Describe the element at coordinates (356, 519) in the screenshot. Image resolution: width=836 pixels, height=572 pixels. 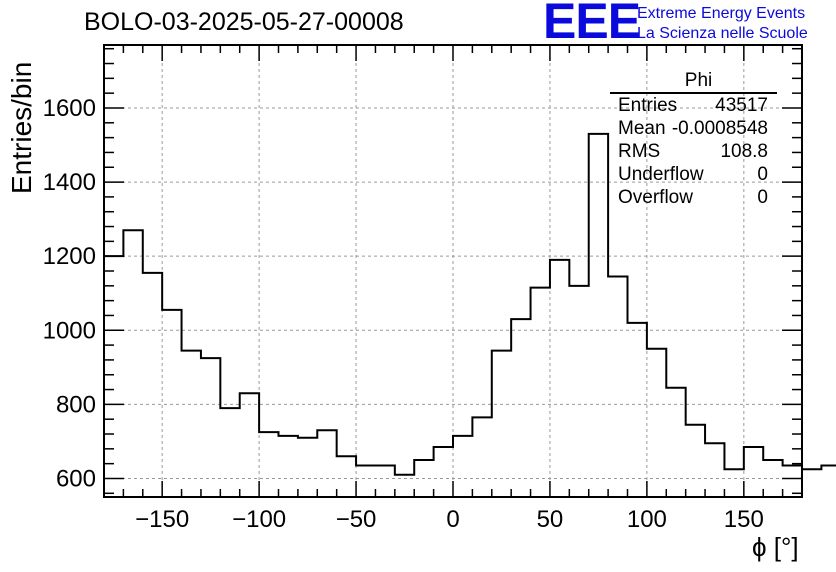
I see `x-tick-label: −50` at that location.